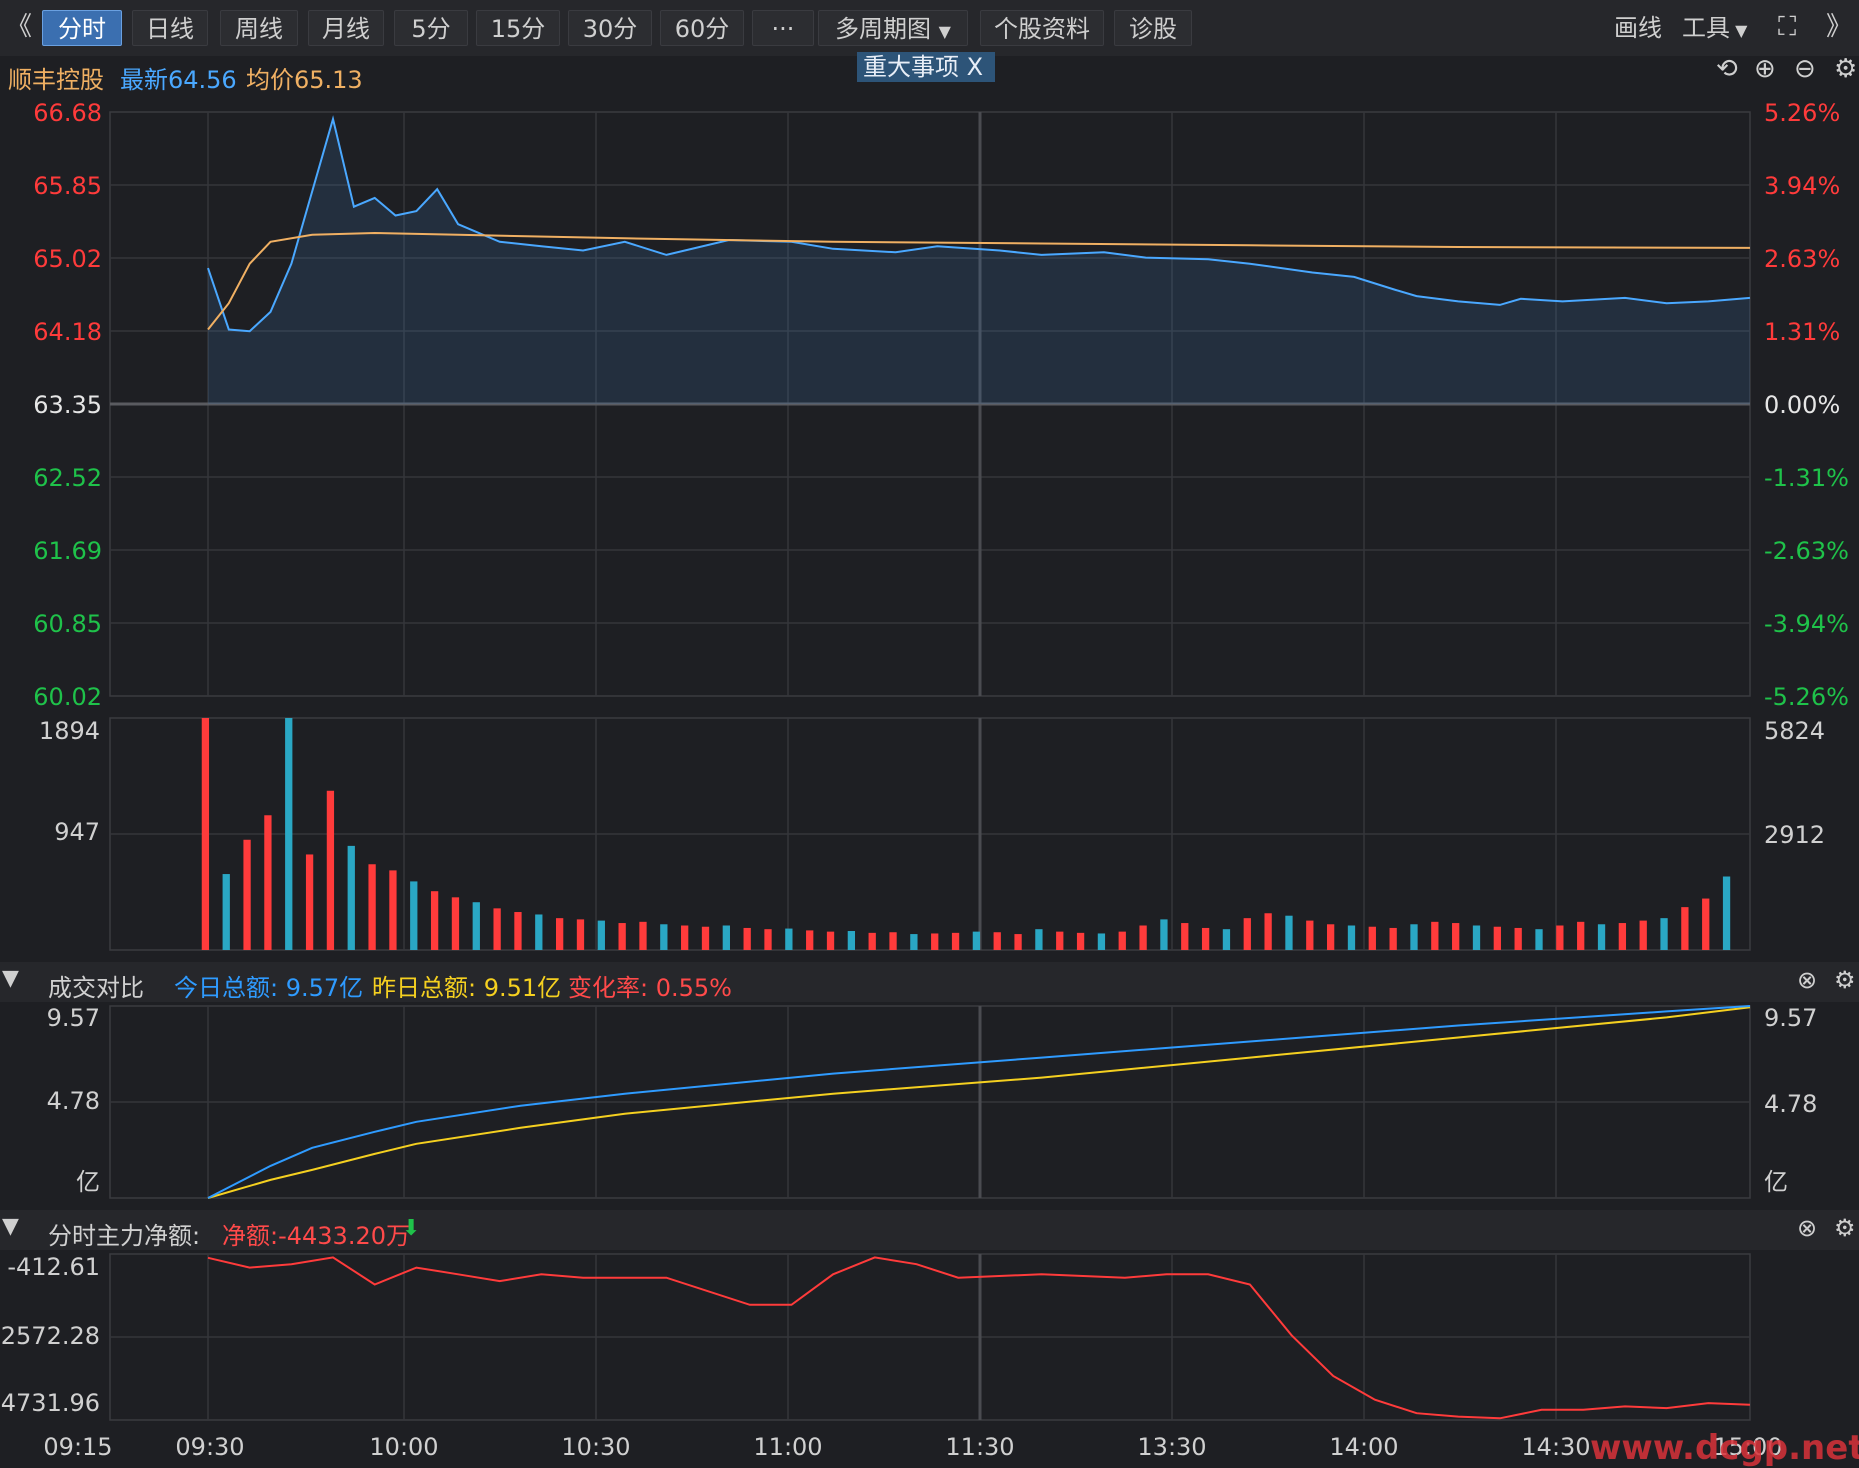 This screenshot has width=1859, height=1468. What do you see at coordinates (979, 224) in the screenshot?
I see `price-line` at bounding box center [979, 224].